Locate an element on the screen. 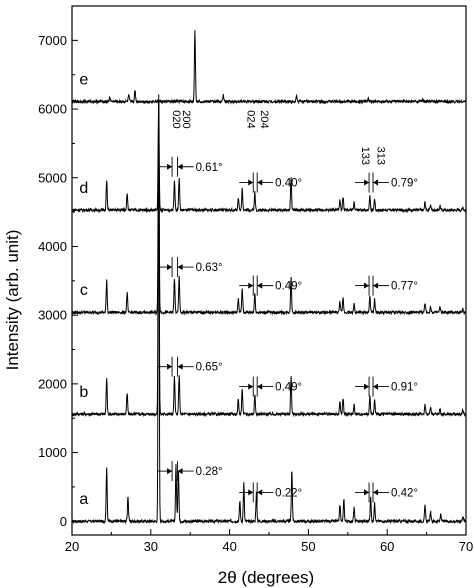 This screenshot has height=588, width=474. x-tick-label: 70 is located at coordinates (466, 546).